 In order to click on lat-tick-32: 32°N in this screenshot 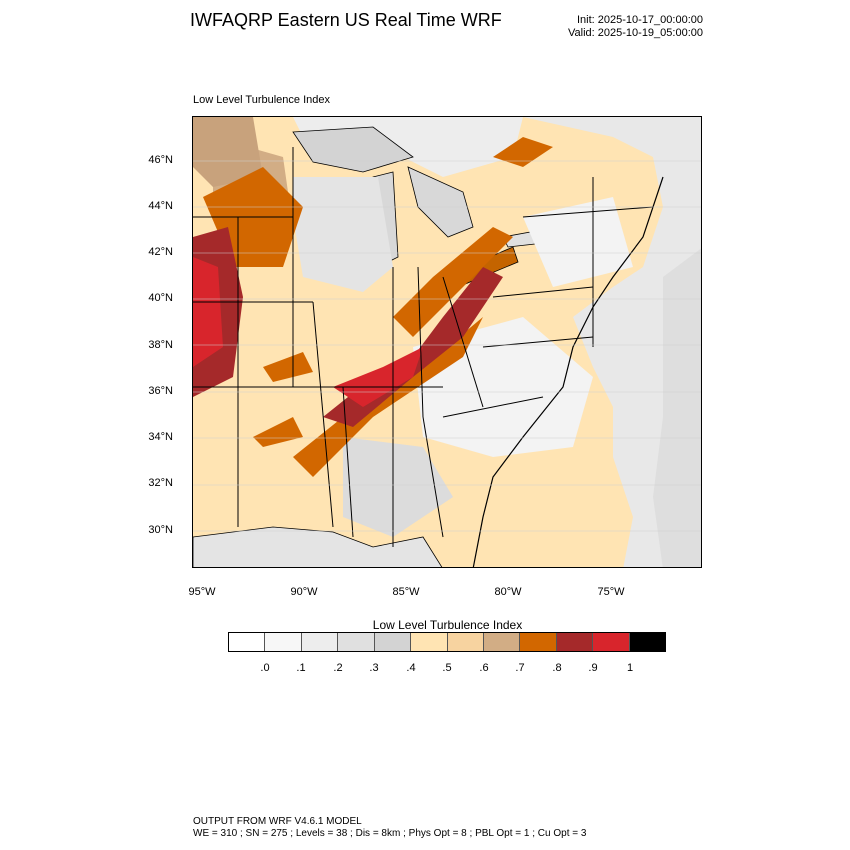, I will do `click(160, 483)`.